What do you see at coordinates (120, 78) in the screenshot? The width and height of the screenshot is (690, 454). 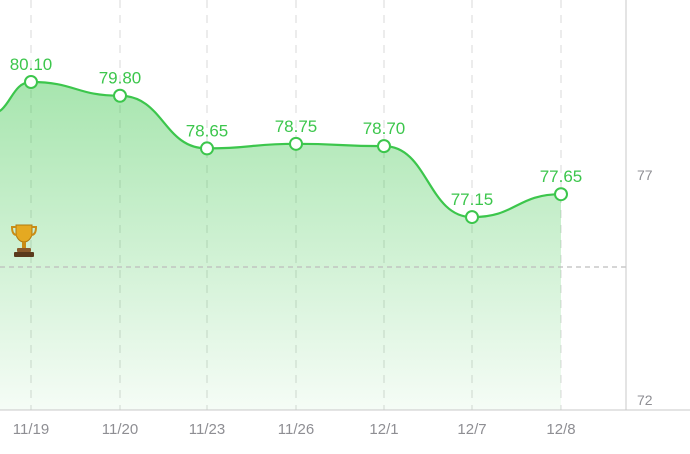 I see `data-label: 79.80` at bounding box center [120, 78].